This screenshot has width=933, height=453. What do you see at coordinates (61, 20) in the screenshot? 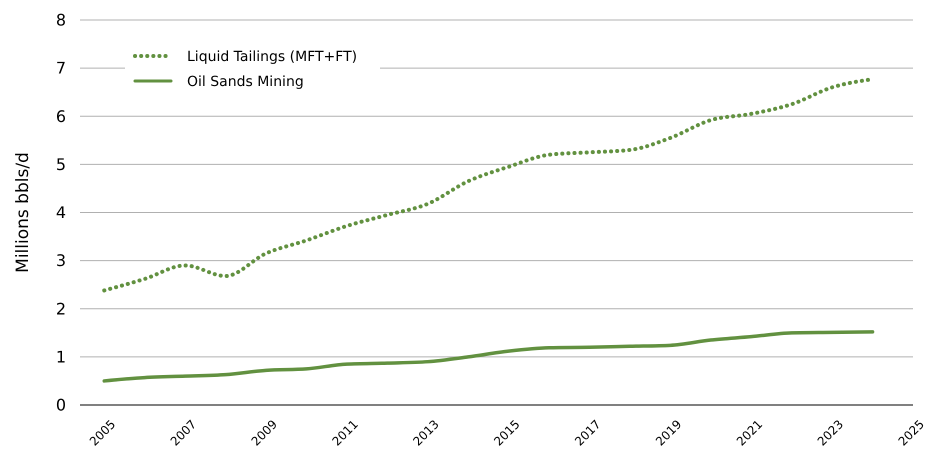
I see `y-tick-label: 8` at bounding box center [61, 20].